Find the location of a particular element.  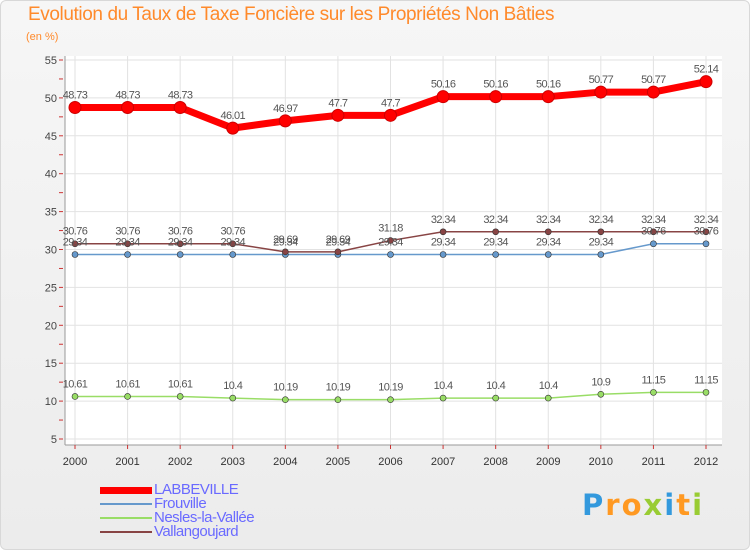

x-tick-label: 2010 is located at coordinates (601, 462).